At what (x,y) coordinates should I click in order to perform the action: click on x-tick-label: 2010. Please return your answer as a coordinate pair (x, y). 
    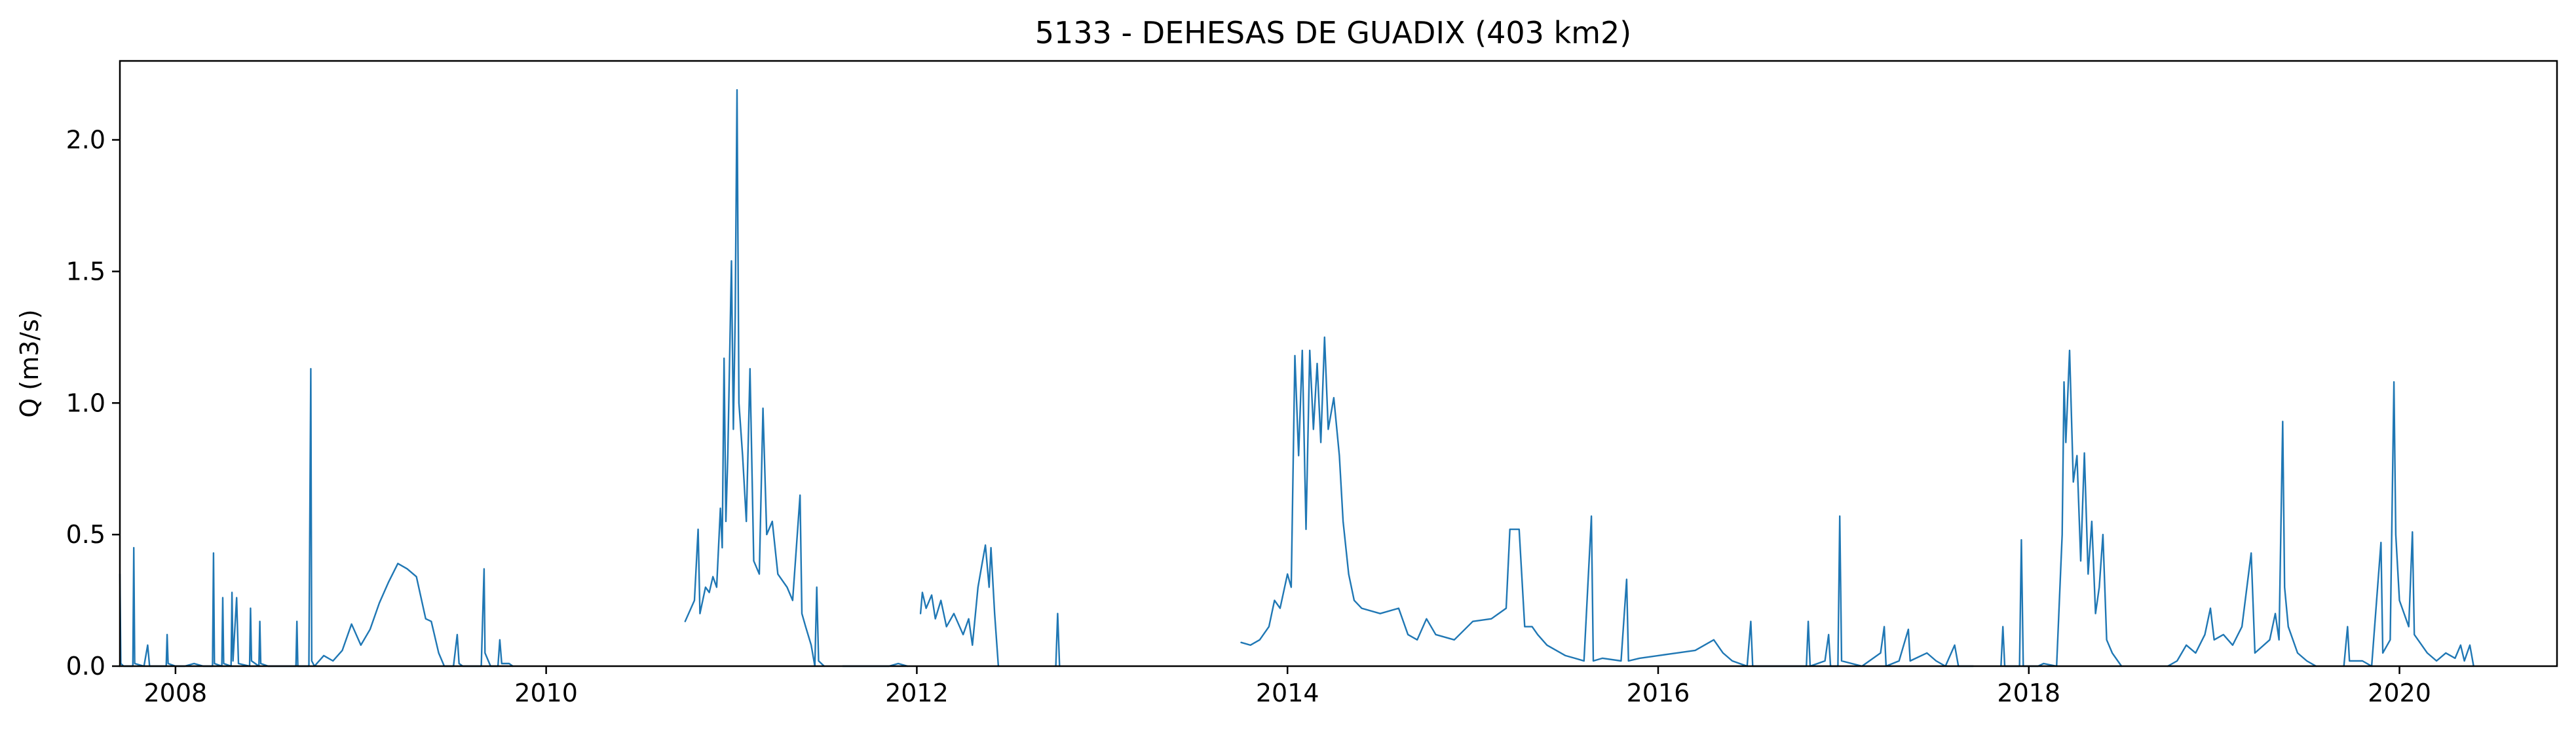
    Looking at the image, I should click on (546, 693).